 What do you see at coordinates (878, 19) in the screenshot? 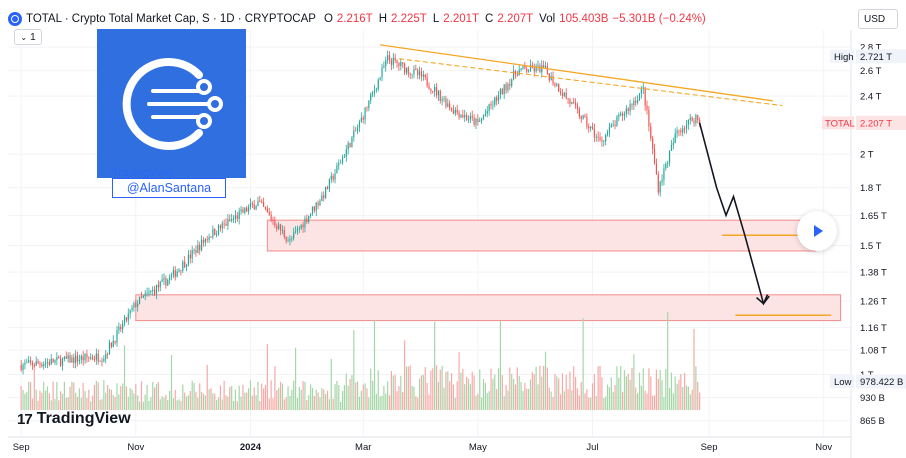
I see `currency-button: USD` at bounding box center [878, 19].